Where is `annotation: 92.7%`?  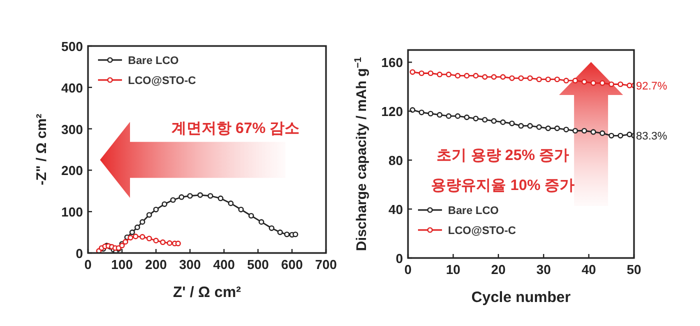 annotation: 92.7% is located at coordinates (652, 86).